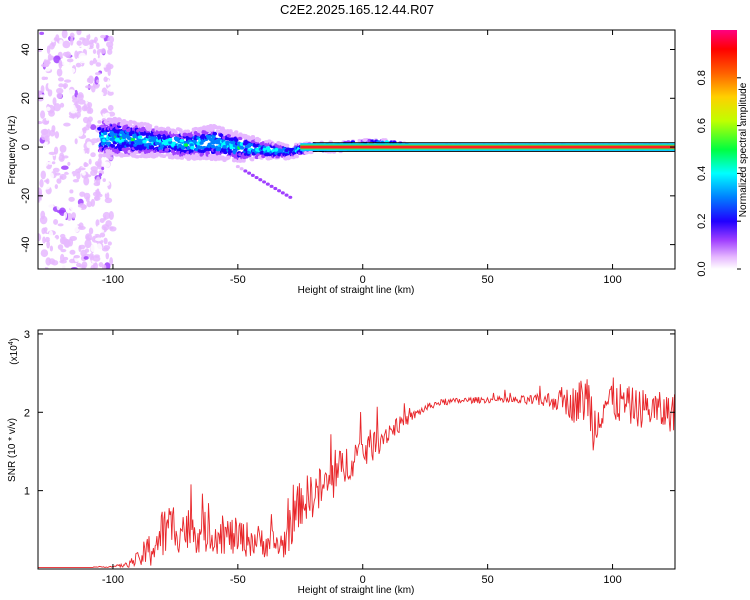 This screenshot has width=750, height=600. What do you see at coordinates (26, 196) in the screenshot?
I see `y-tick-label: -20` at bounding box center [26, 196].